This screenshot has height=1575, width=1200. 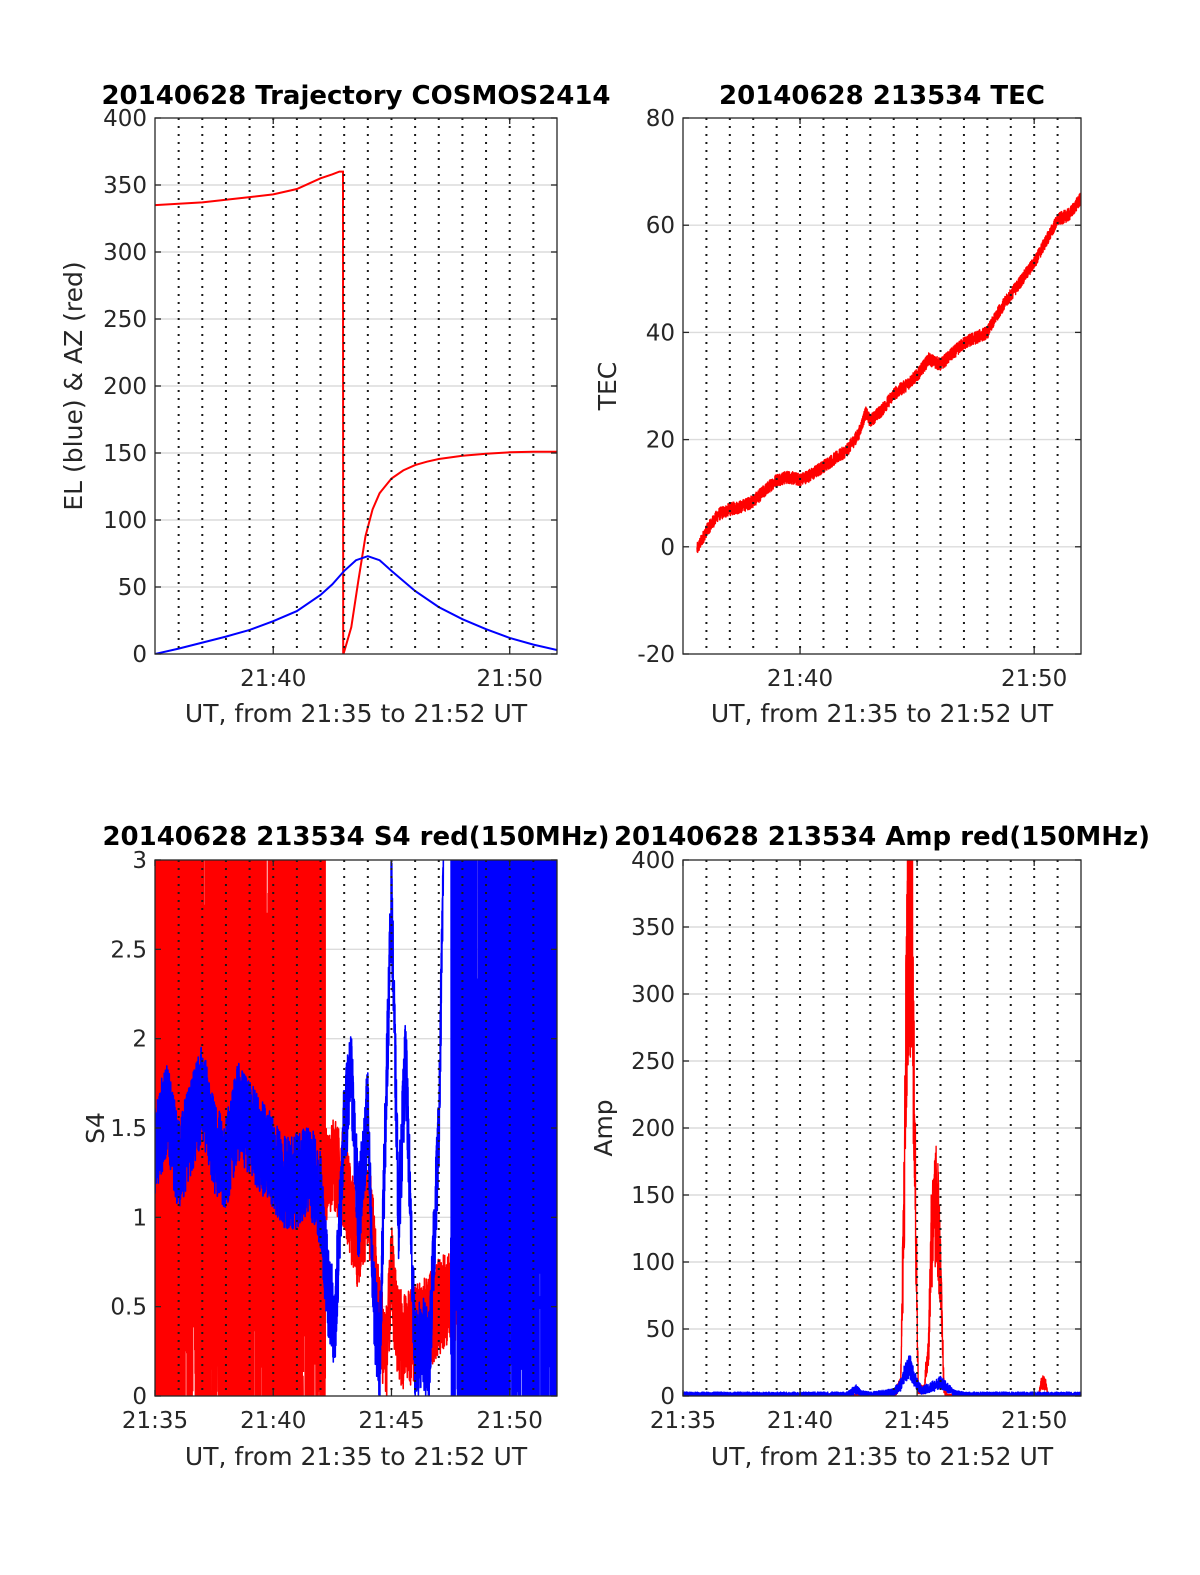 What do you see at coordinates (155, 1421) in the screenshot?
I see `s4-xtick-label: 21:35` at bounding box center [155, 1421].